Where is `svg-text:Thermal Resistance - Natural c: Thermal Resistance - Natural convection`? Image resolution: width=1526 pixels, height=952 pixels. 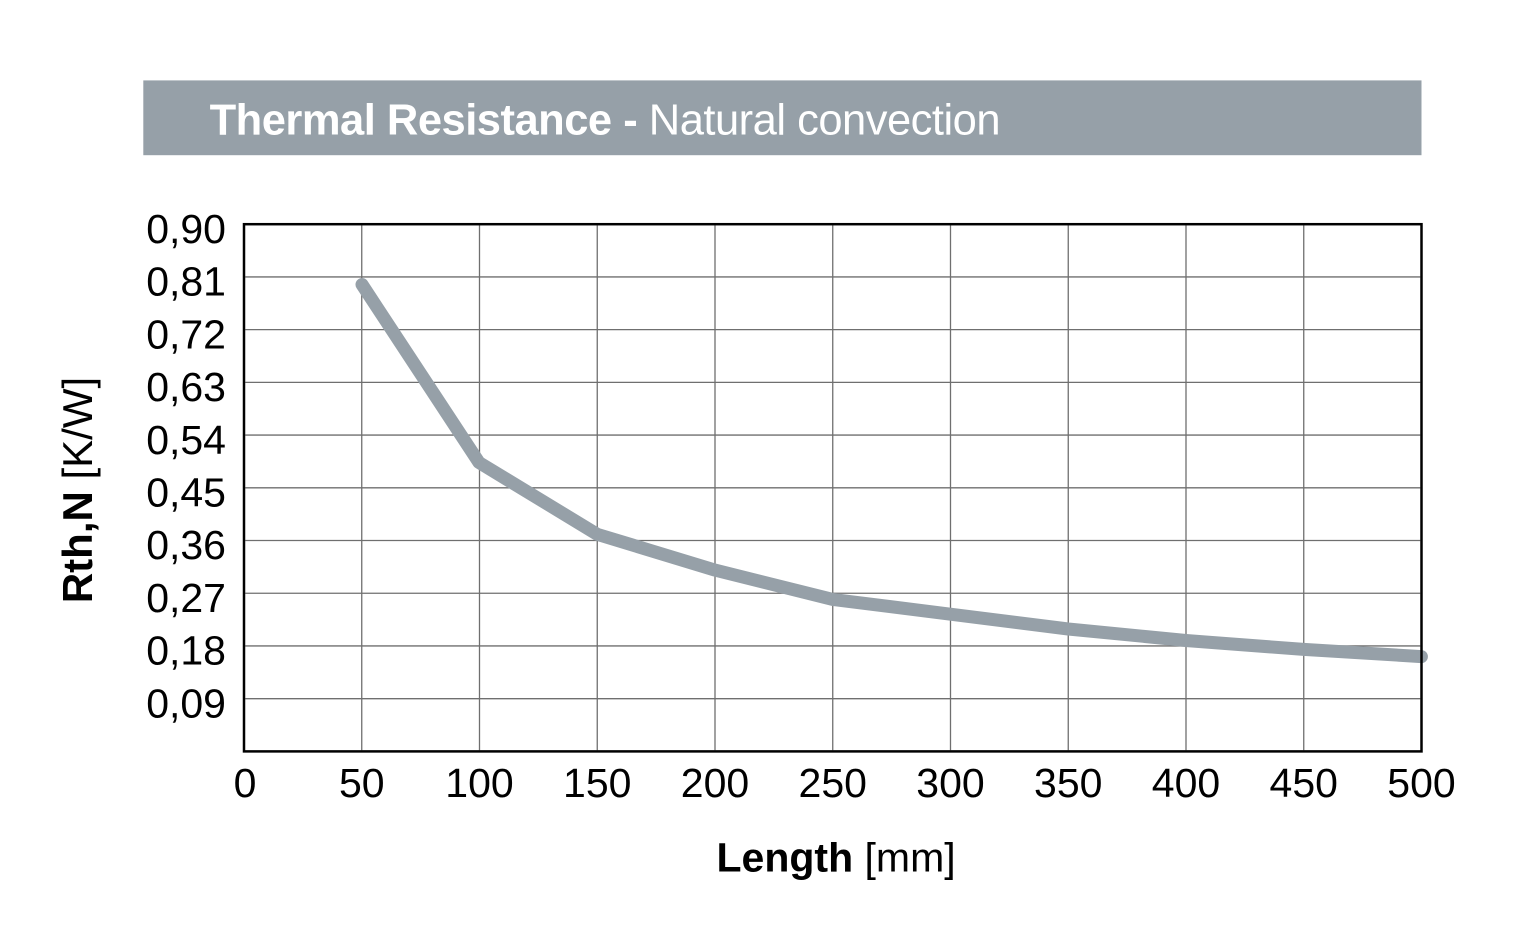
svg-text:Thermal Resistance - Natural c: Thermal Resistance - Natural convection is located at coordinates (605, 121).